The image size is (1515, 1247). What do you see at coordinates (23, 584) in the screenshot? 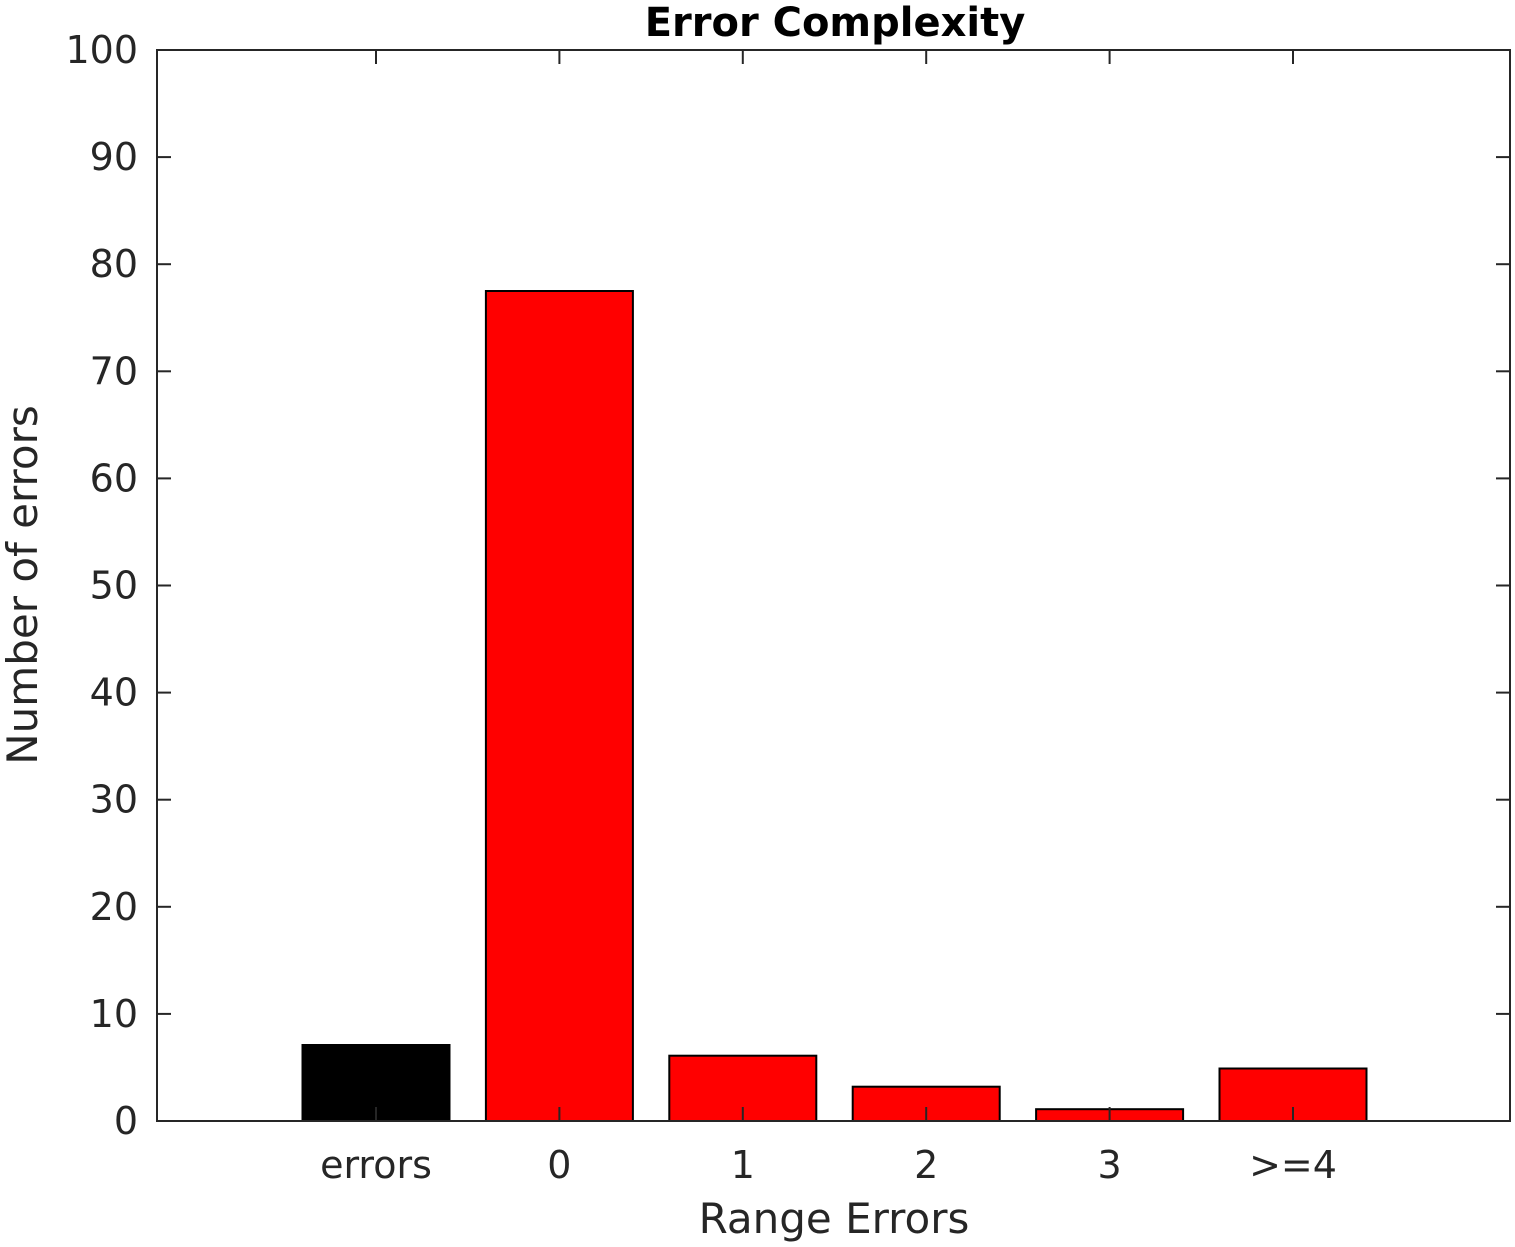
I see `y-axis-label: Number of errors` at bounding box center [23, 584].